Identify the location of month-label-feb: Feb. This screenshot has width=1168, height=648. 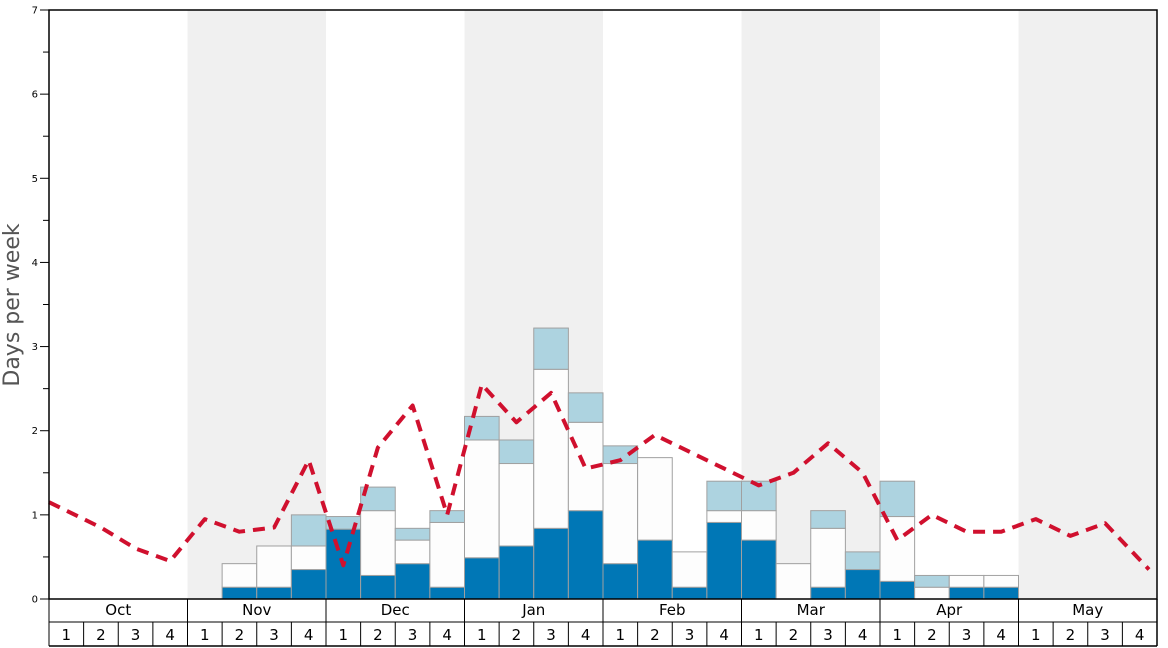
(672, 610).